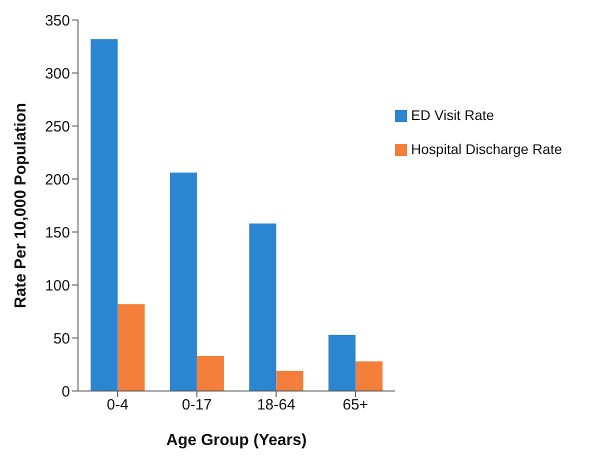 The width and height of the screenshot is (590, 459). What do you see at coordinates (276, 405) in the screenshot?
I see `x-tick-label: 18-64` at bounding box center [276, 405].